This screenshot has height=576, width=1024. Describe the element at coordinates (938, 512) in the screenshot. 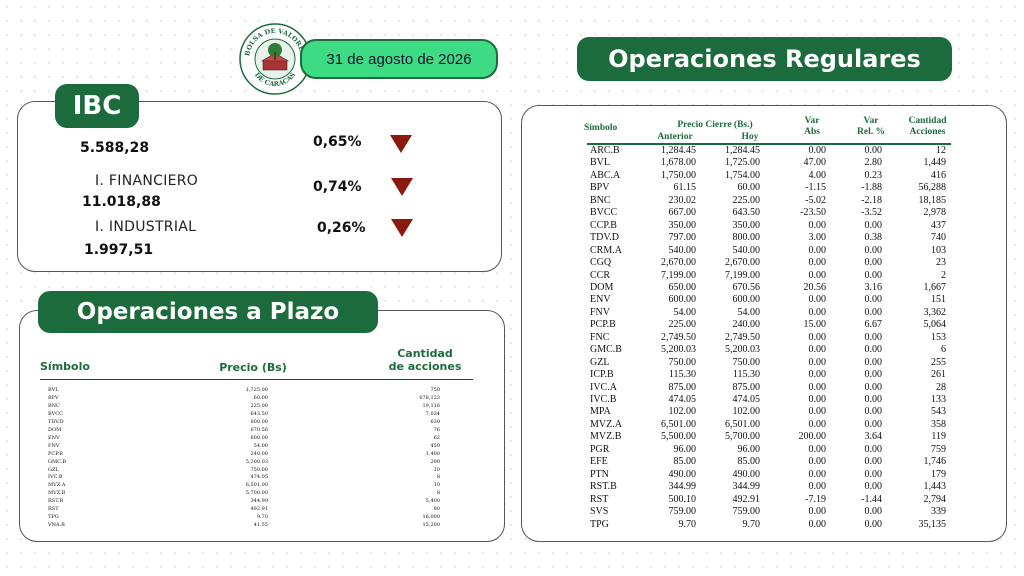

I see `reg-qty: 339` at that location.